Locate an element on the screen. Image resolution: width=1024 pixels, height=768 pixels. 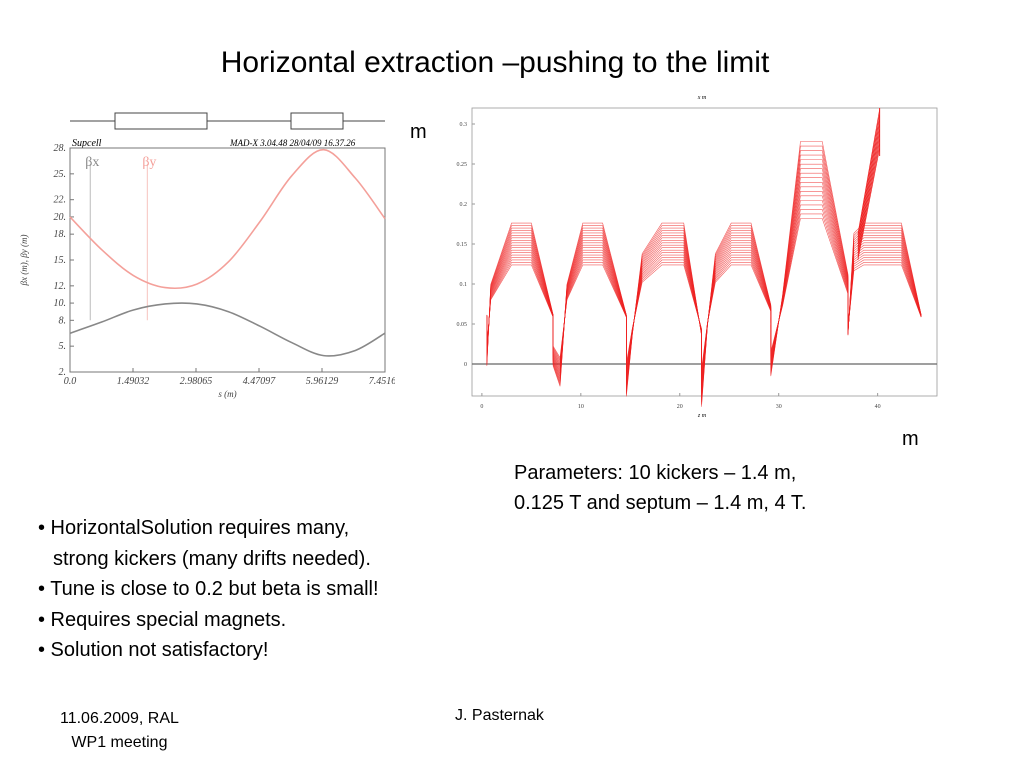
y-tick-label: 20. is located at coordinates (60, 217).